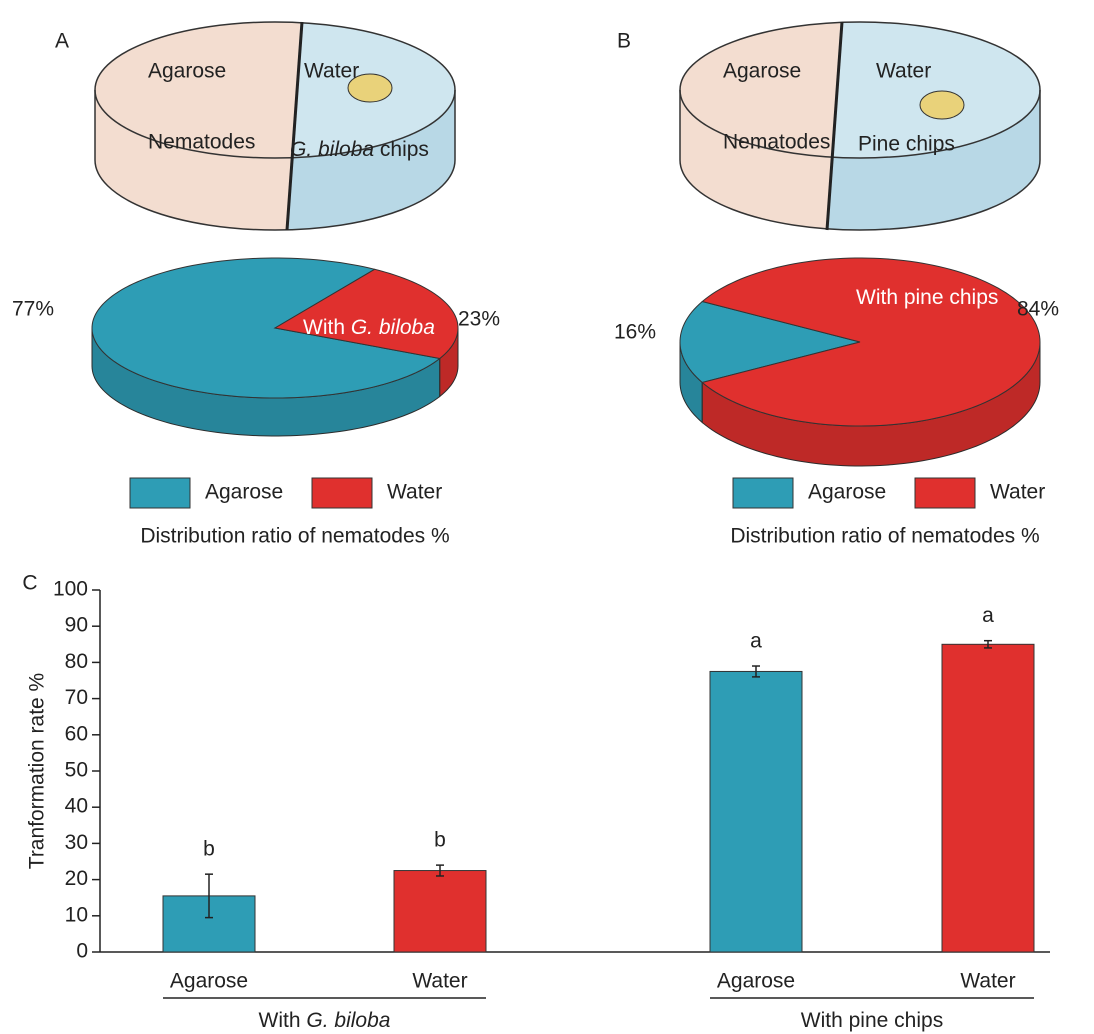  I want to click on value-label: 77%, so click(33, 309).